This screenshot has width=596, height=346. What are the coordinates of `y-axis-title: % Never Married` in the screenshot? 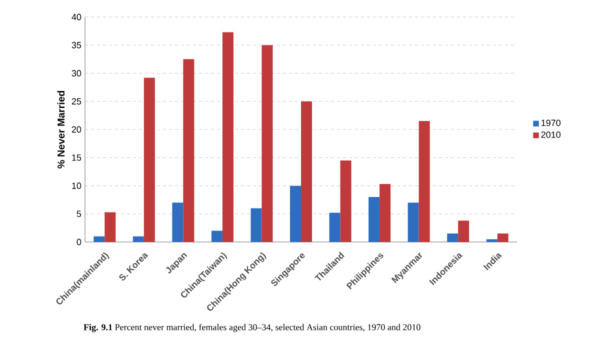 It's located at (61, 129).